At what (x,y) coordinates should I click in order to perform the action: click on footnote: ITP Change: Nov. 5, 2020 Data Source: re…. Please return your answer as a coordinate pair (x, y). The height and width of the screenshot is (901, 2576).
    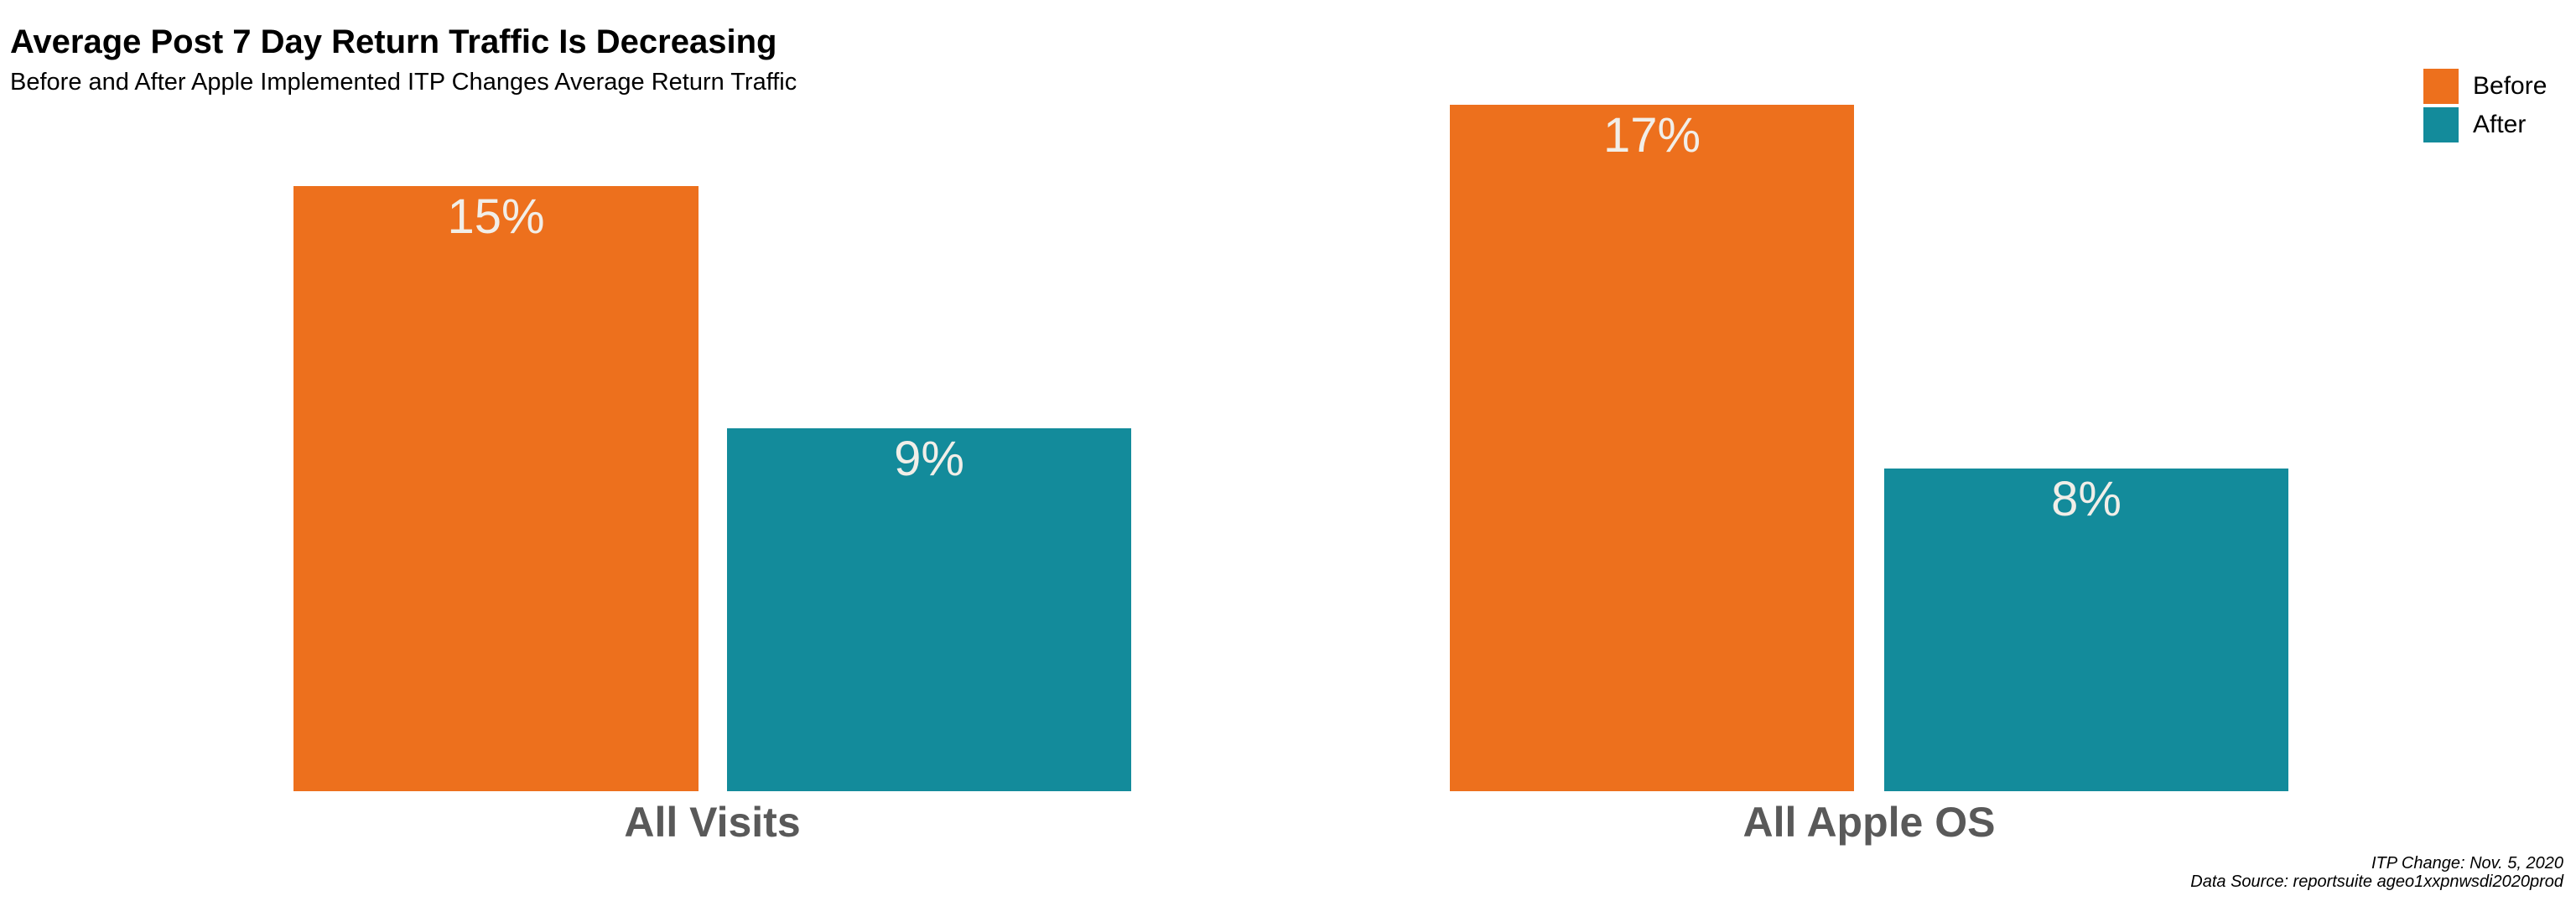
    Looking at the image, I should click on (2376, 872).